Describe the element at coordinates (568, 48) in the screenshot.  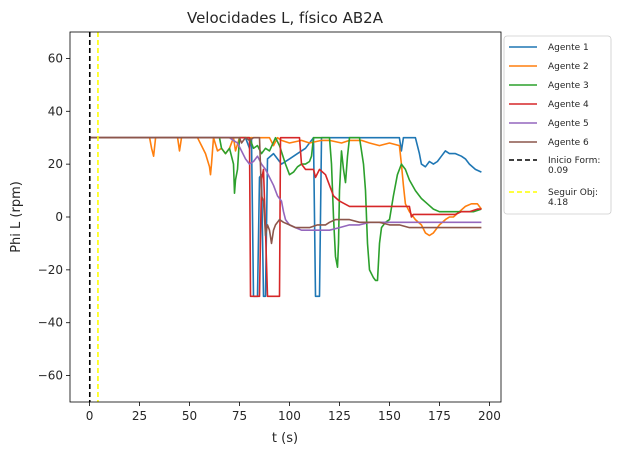
I see `legend-label-agente-1: Agente 1` at that location.